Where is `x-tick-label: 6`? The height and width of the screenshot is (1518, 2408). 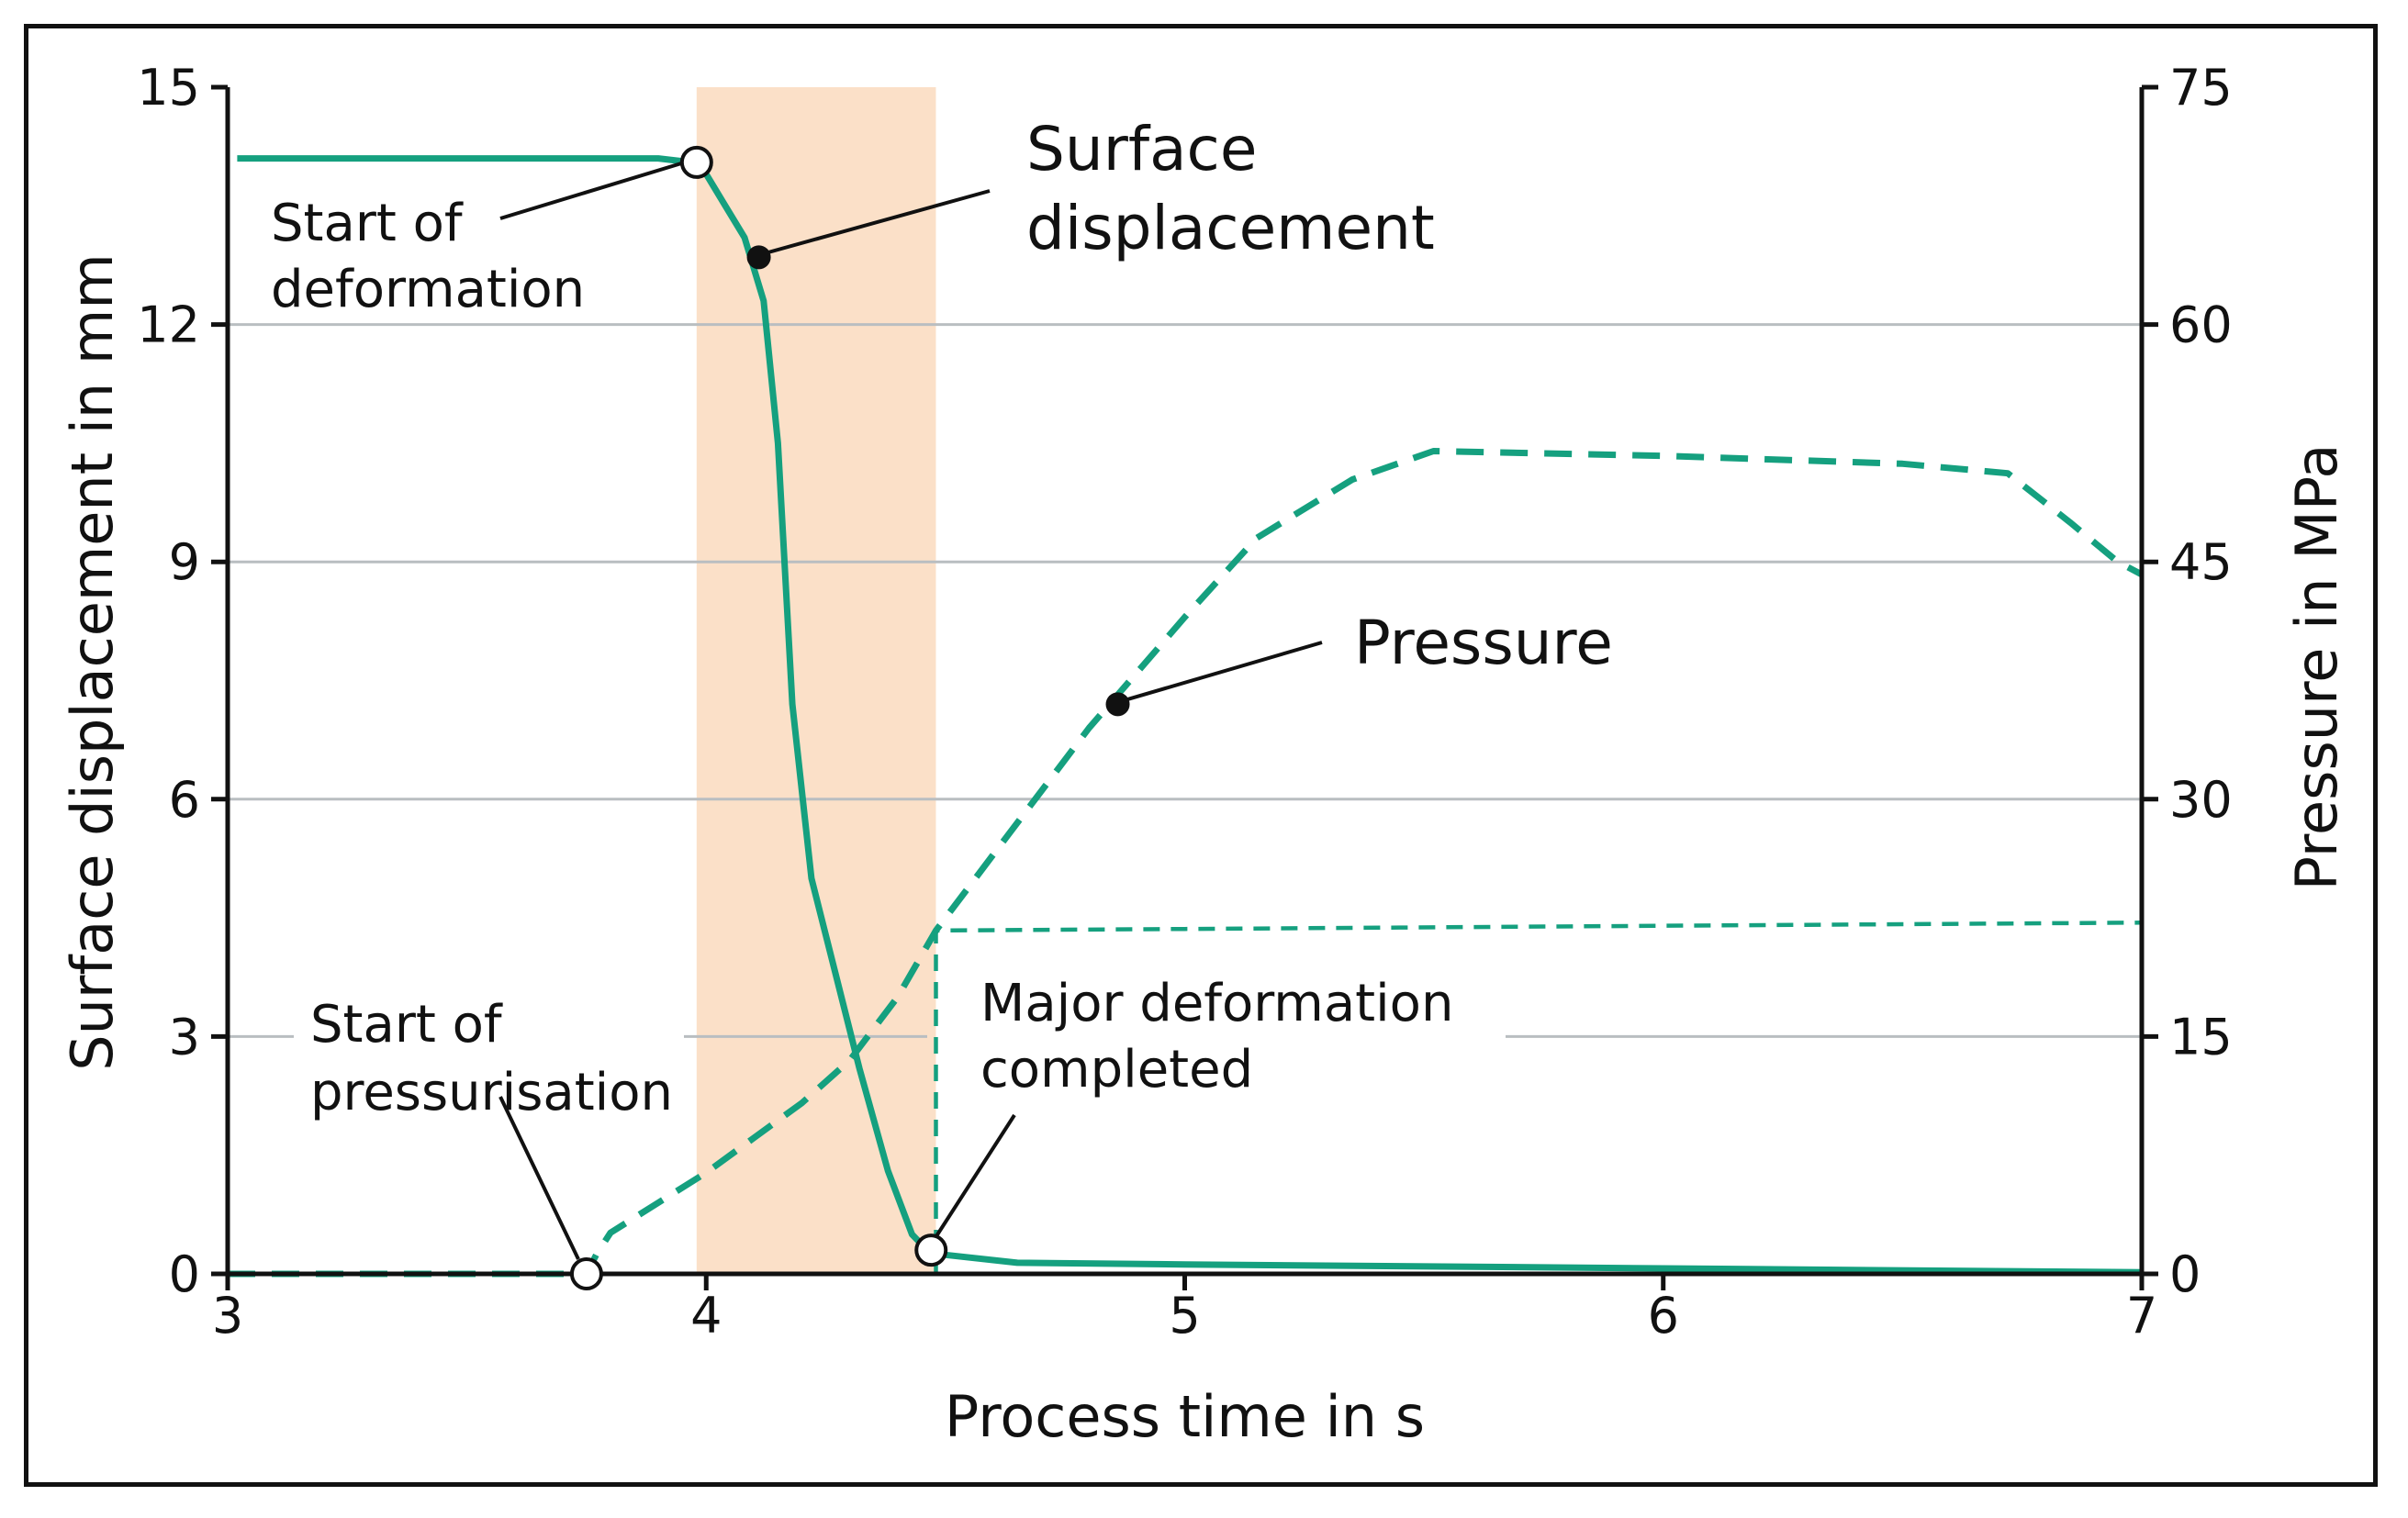
x-tick-label: 6 is located at coordinates (1663, 1316).